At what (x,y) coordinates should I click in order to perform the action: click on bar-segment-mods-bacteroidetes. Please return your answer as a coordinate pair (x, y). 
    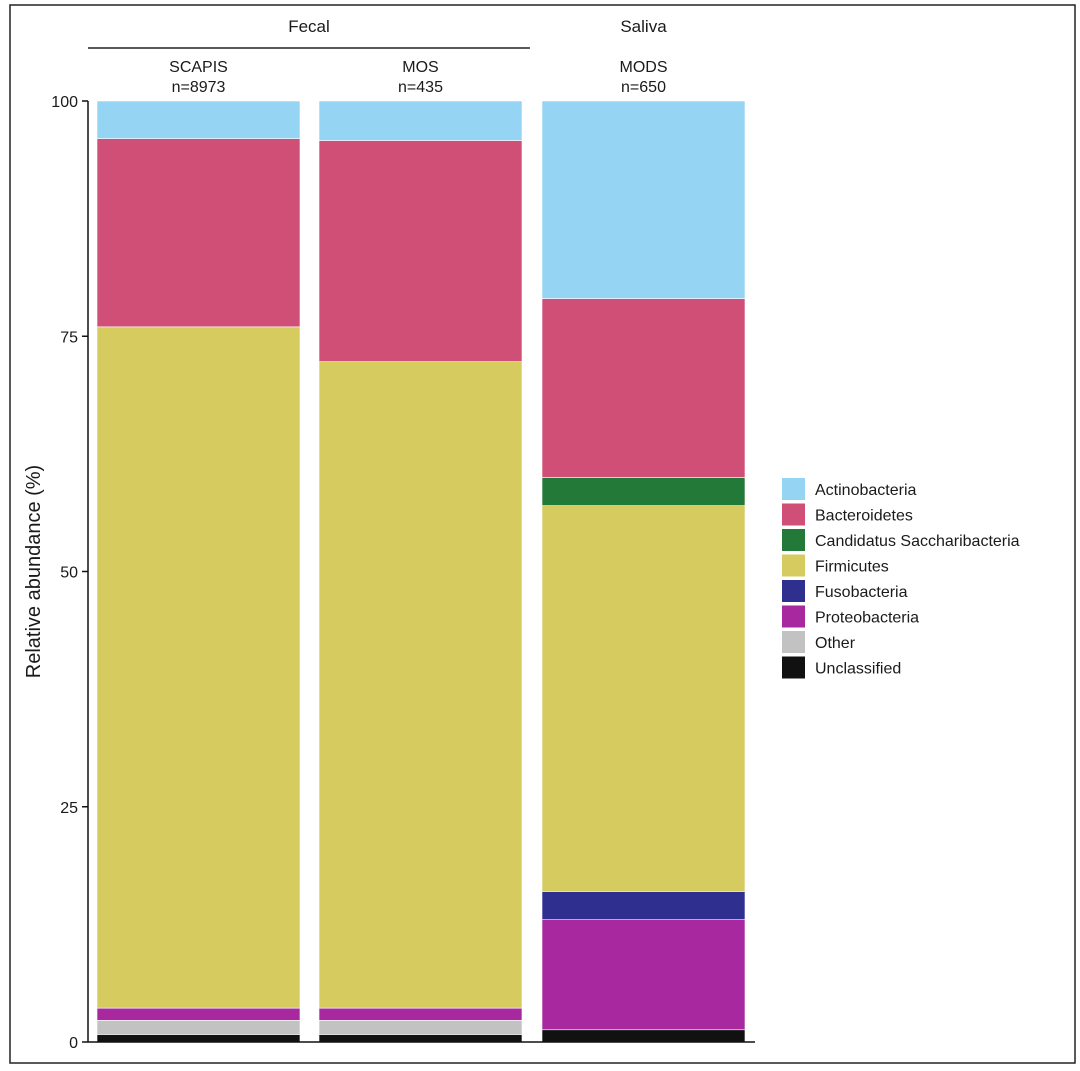
    Looking at the image, I should click on (643, 388).